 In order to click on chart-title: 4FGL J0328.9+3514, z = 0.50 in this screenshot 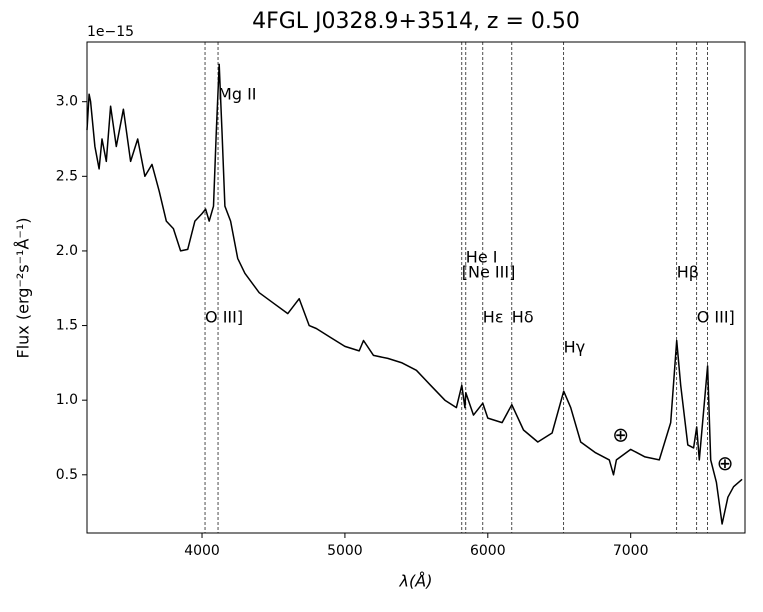, I will do `click(416, 21)`.